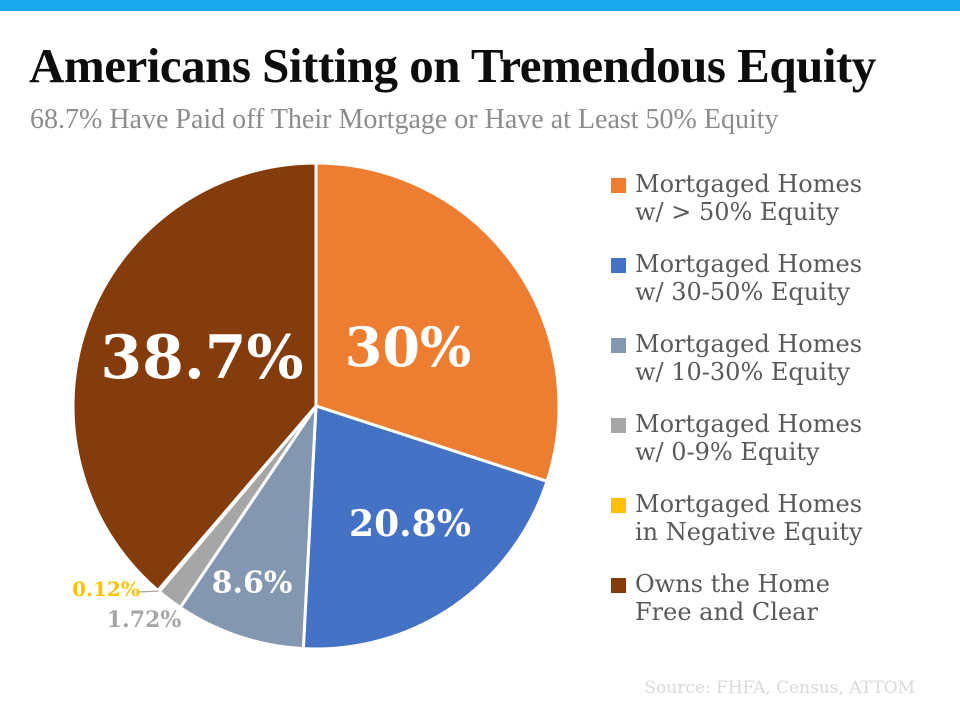 The height and width of the screenshot is (720, 960). What do you see at coordinates (749, 278) in the screenshot?
I see `legend-label: Mortgaged Homes w/ 30-50% Equity` at bounding box center [749, 278].